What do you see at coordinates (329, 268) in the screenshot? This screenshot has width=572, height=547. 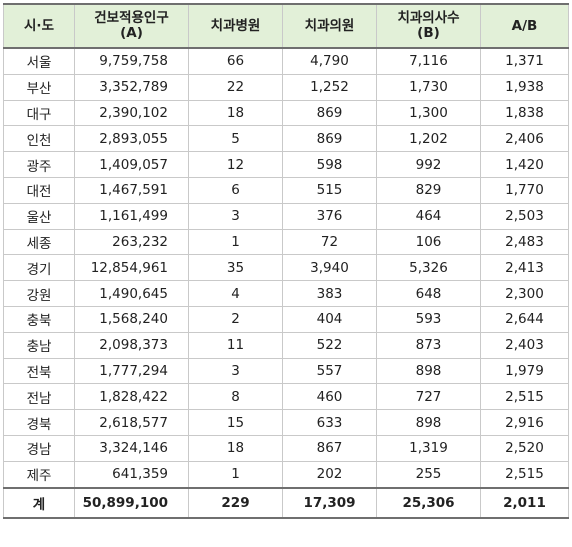 I see `cell-dental-clinics: 3,940` at bounding box center [329, 268].